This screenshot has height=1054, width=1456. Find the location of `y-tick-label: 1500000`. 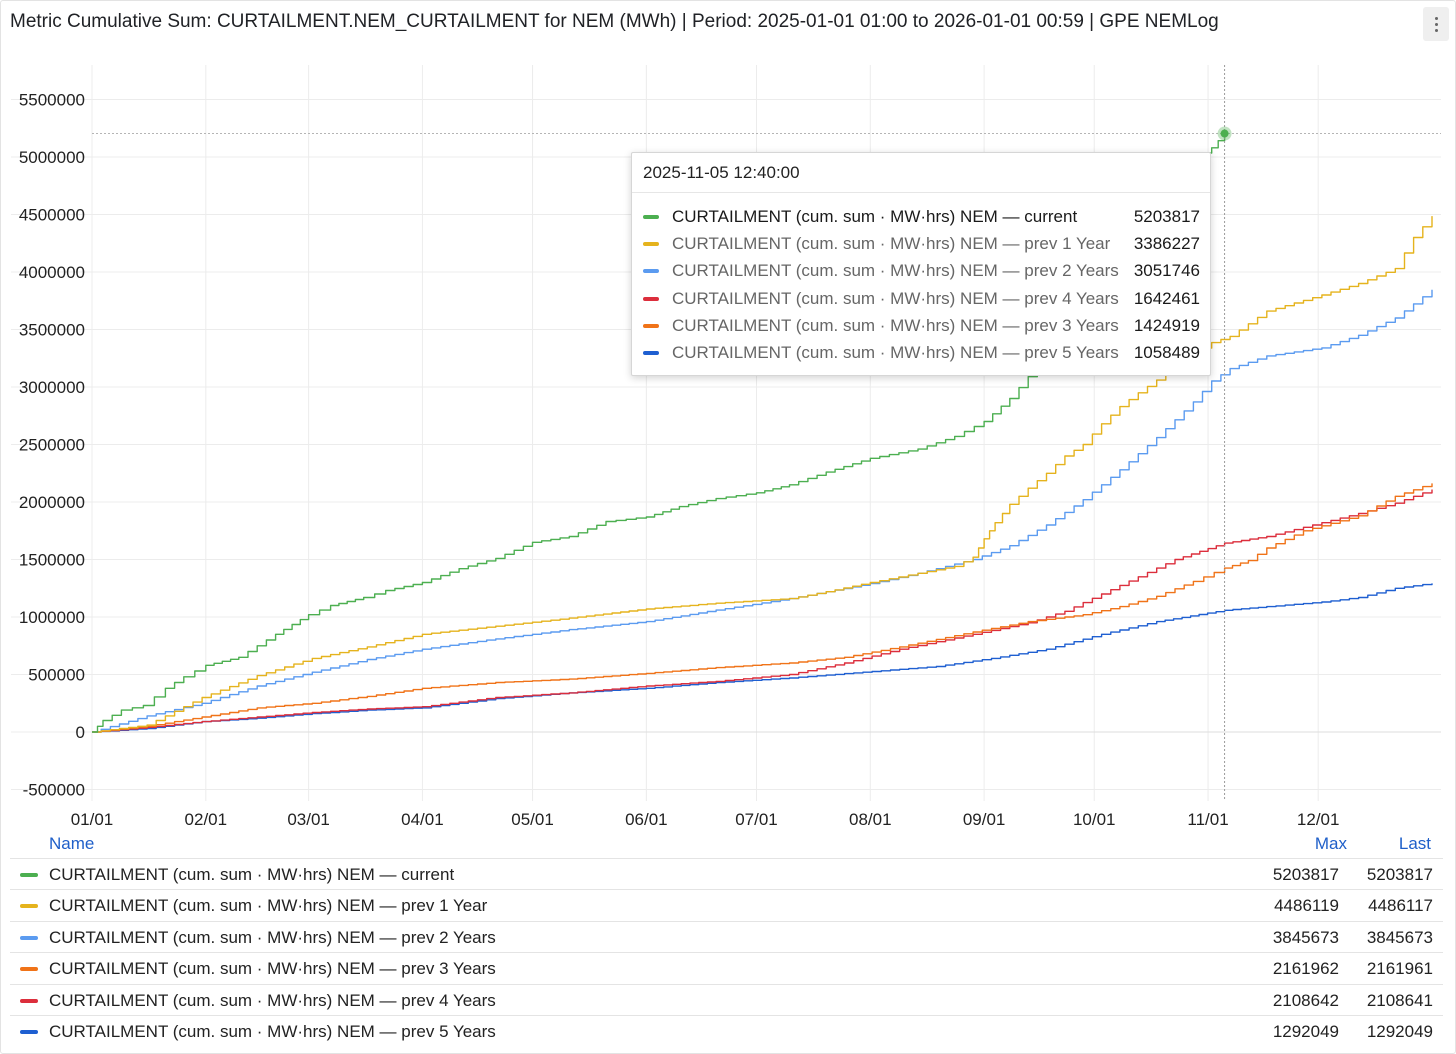

y-tick-label: 1500000 is located at coordinates (52, 560).